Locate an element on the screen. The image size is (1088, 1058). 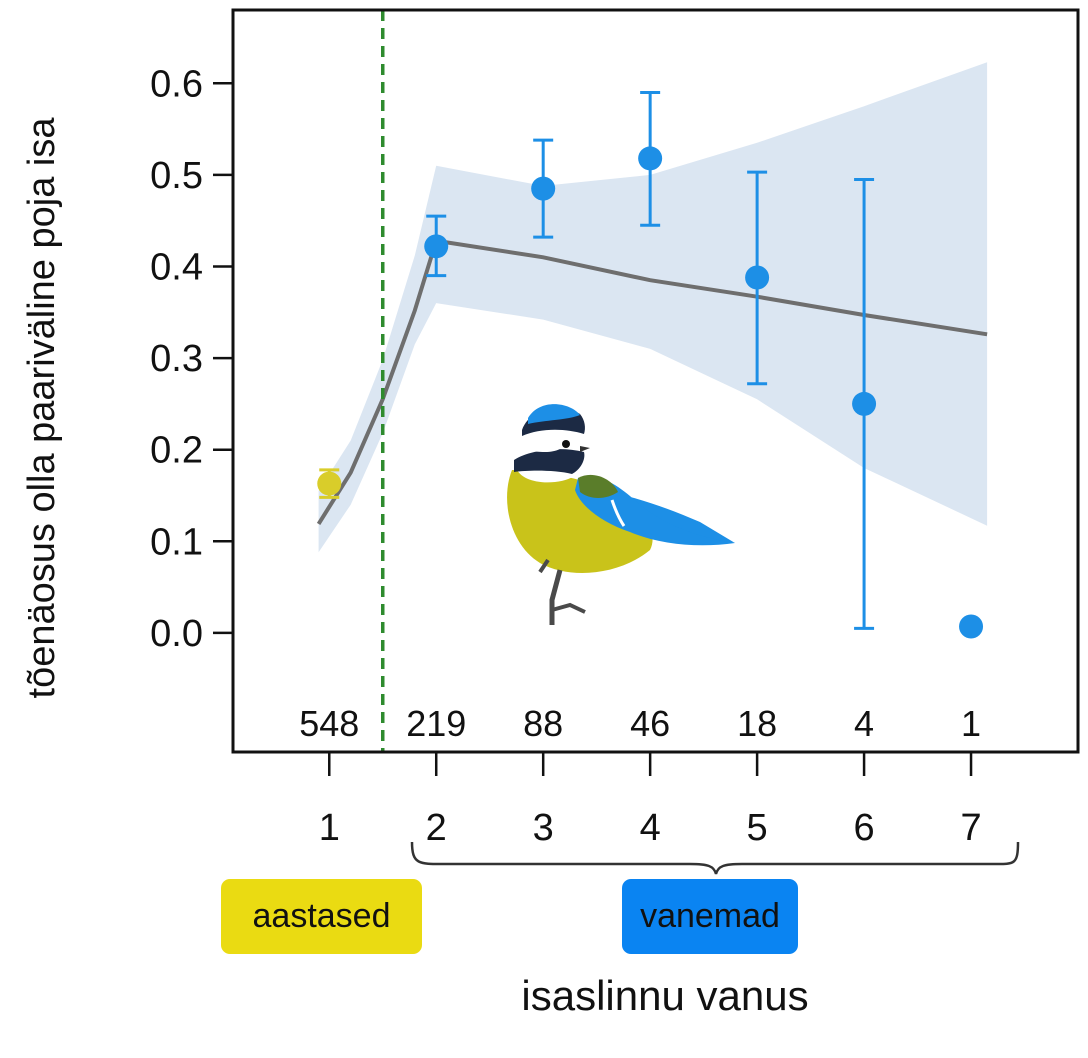
y-tick-label-2: 0.2 is located at coordinates (176, 451).